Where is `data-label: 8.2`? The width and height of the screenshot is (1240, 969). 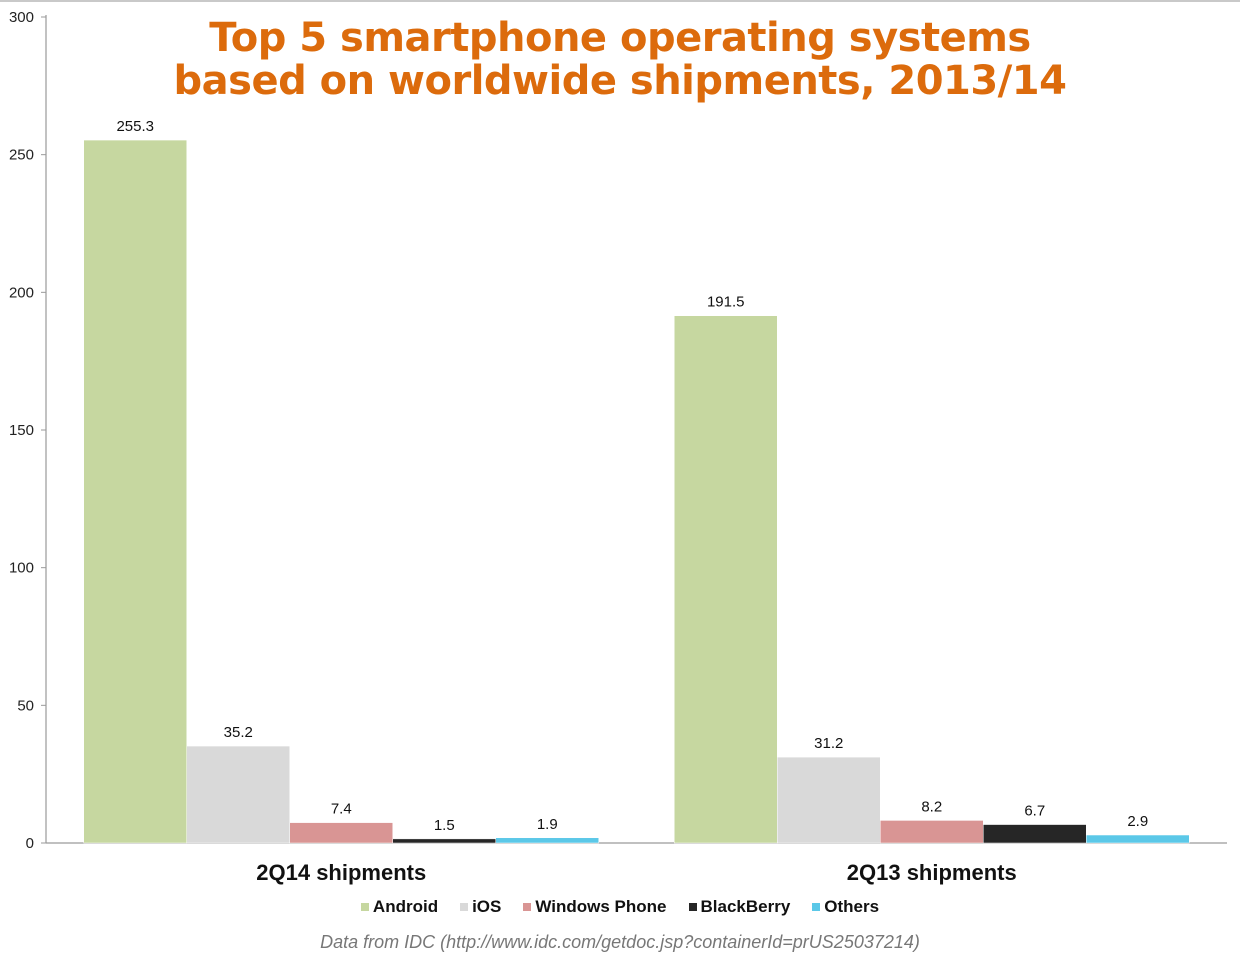 data-label: 8.2 is located at coordinates (931, 806).